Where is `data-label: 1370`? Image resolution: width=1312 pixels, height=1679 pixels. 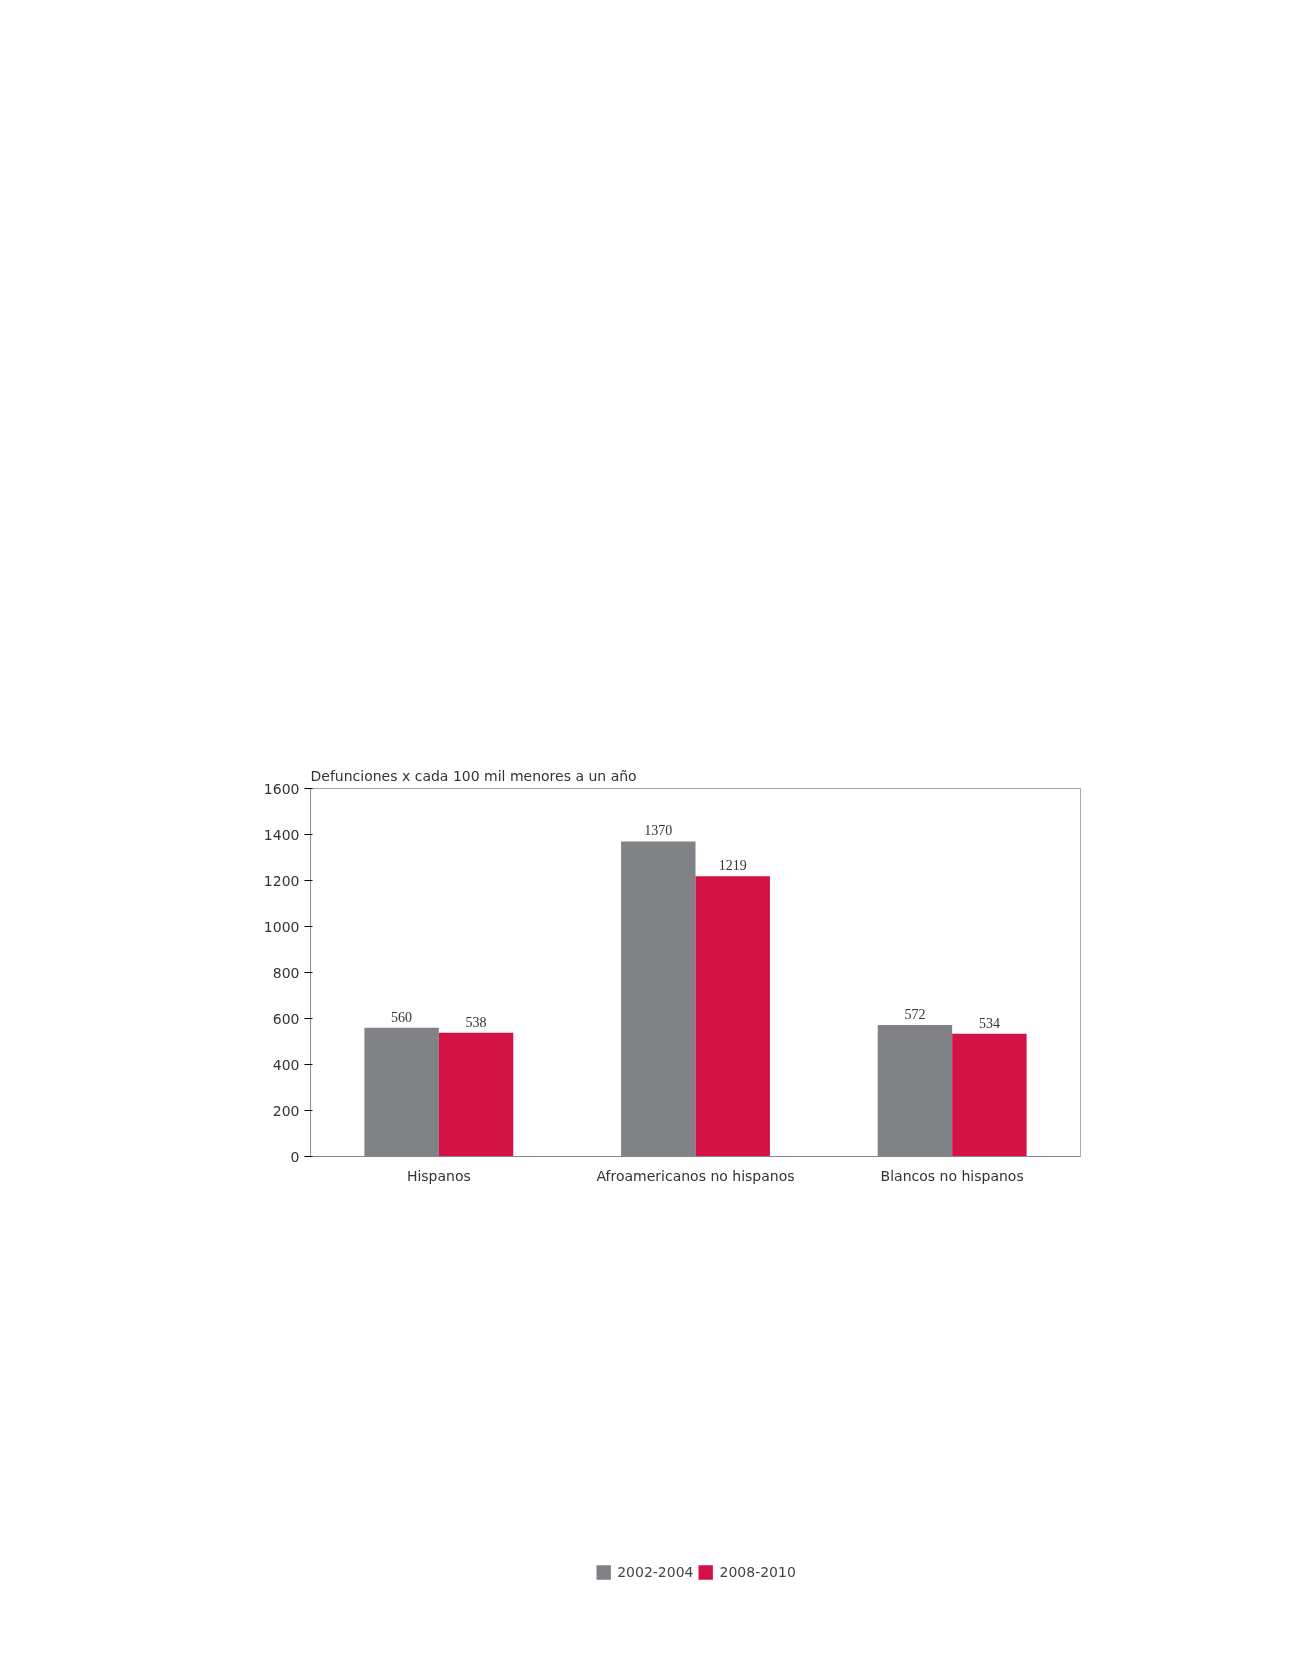
data-label: 1370 is located at coordinates (658, 831).